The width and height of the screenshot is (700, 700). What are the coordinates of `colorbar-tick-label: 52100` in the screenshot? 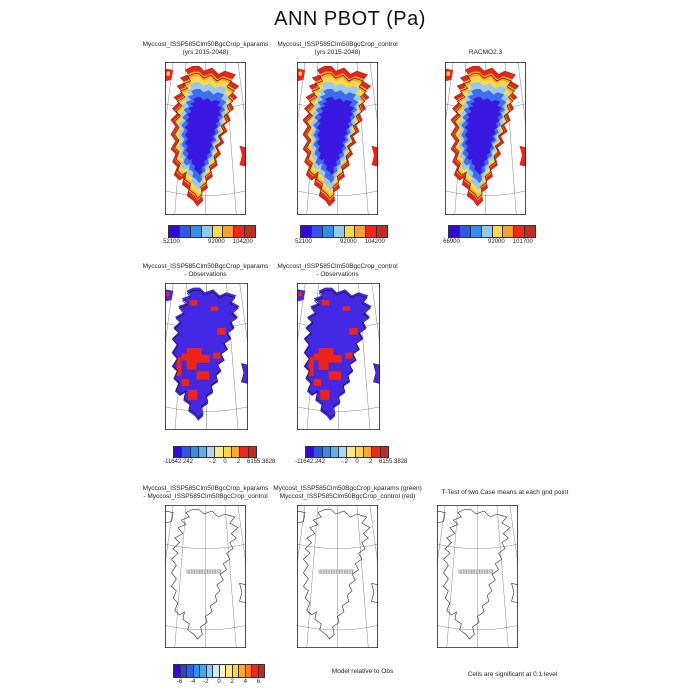 It's located at (303, 242).